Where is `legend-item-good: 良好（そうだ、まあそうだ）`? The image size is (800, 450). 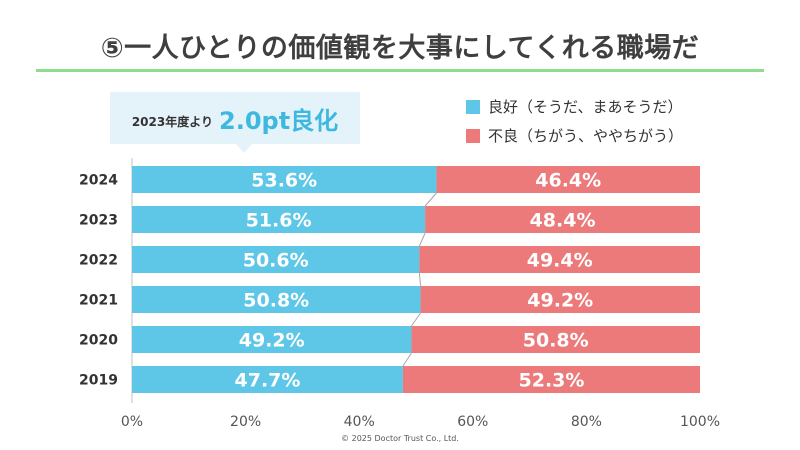 legend-item-good: 良好（そうだ、まあそうだ） is located at coordinates (574, 106).